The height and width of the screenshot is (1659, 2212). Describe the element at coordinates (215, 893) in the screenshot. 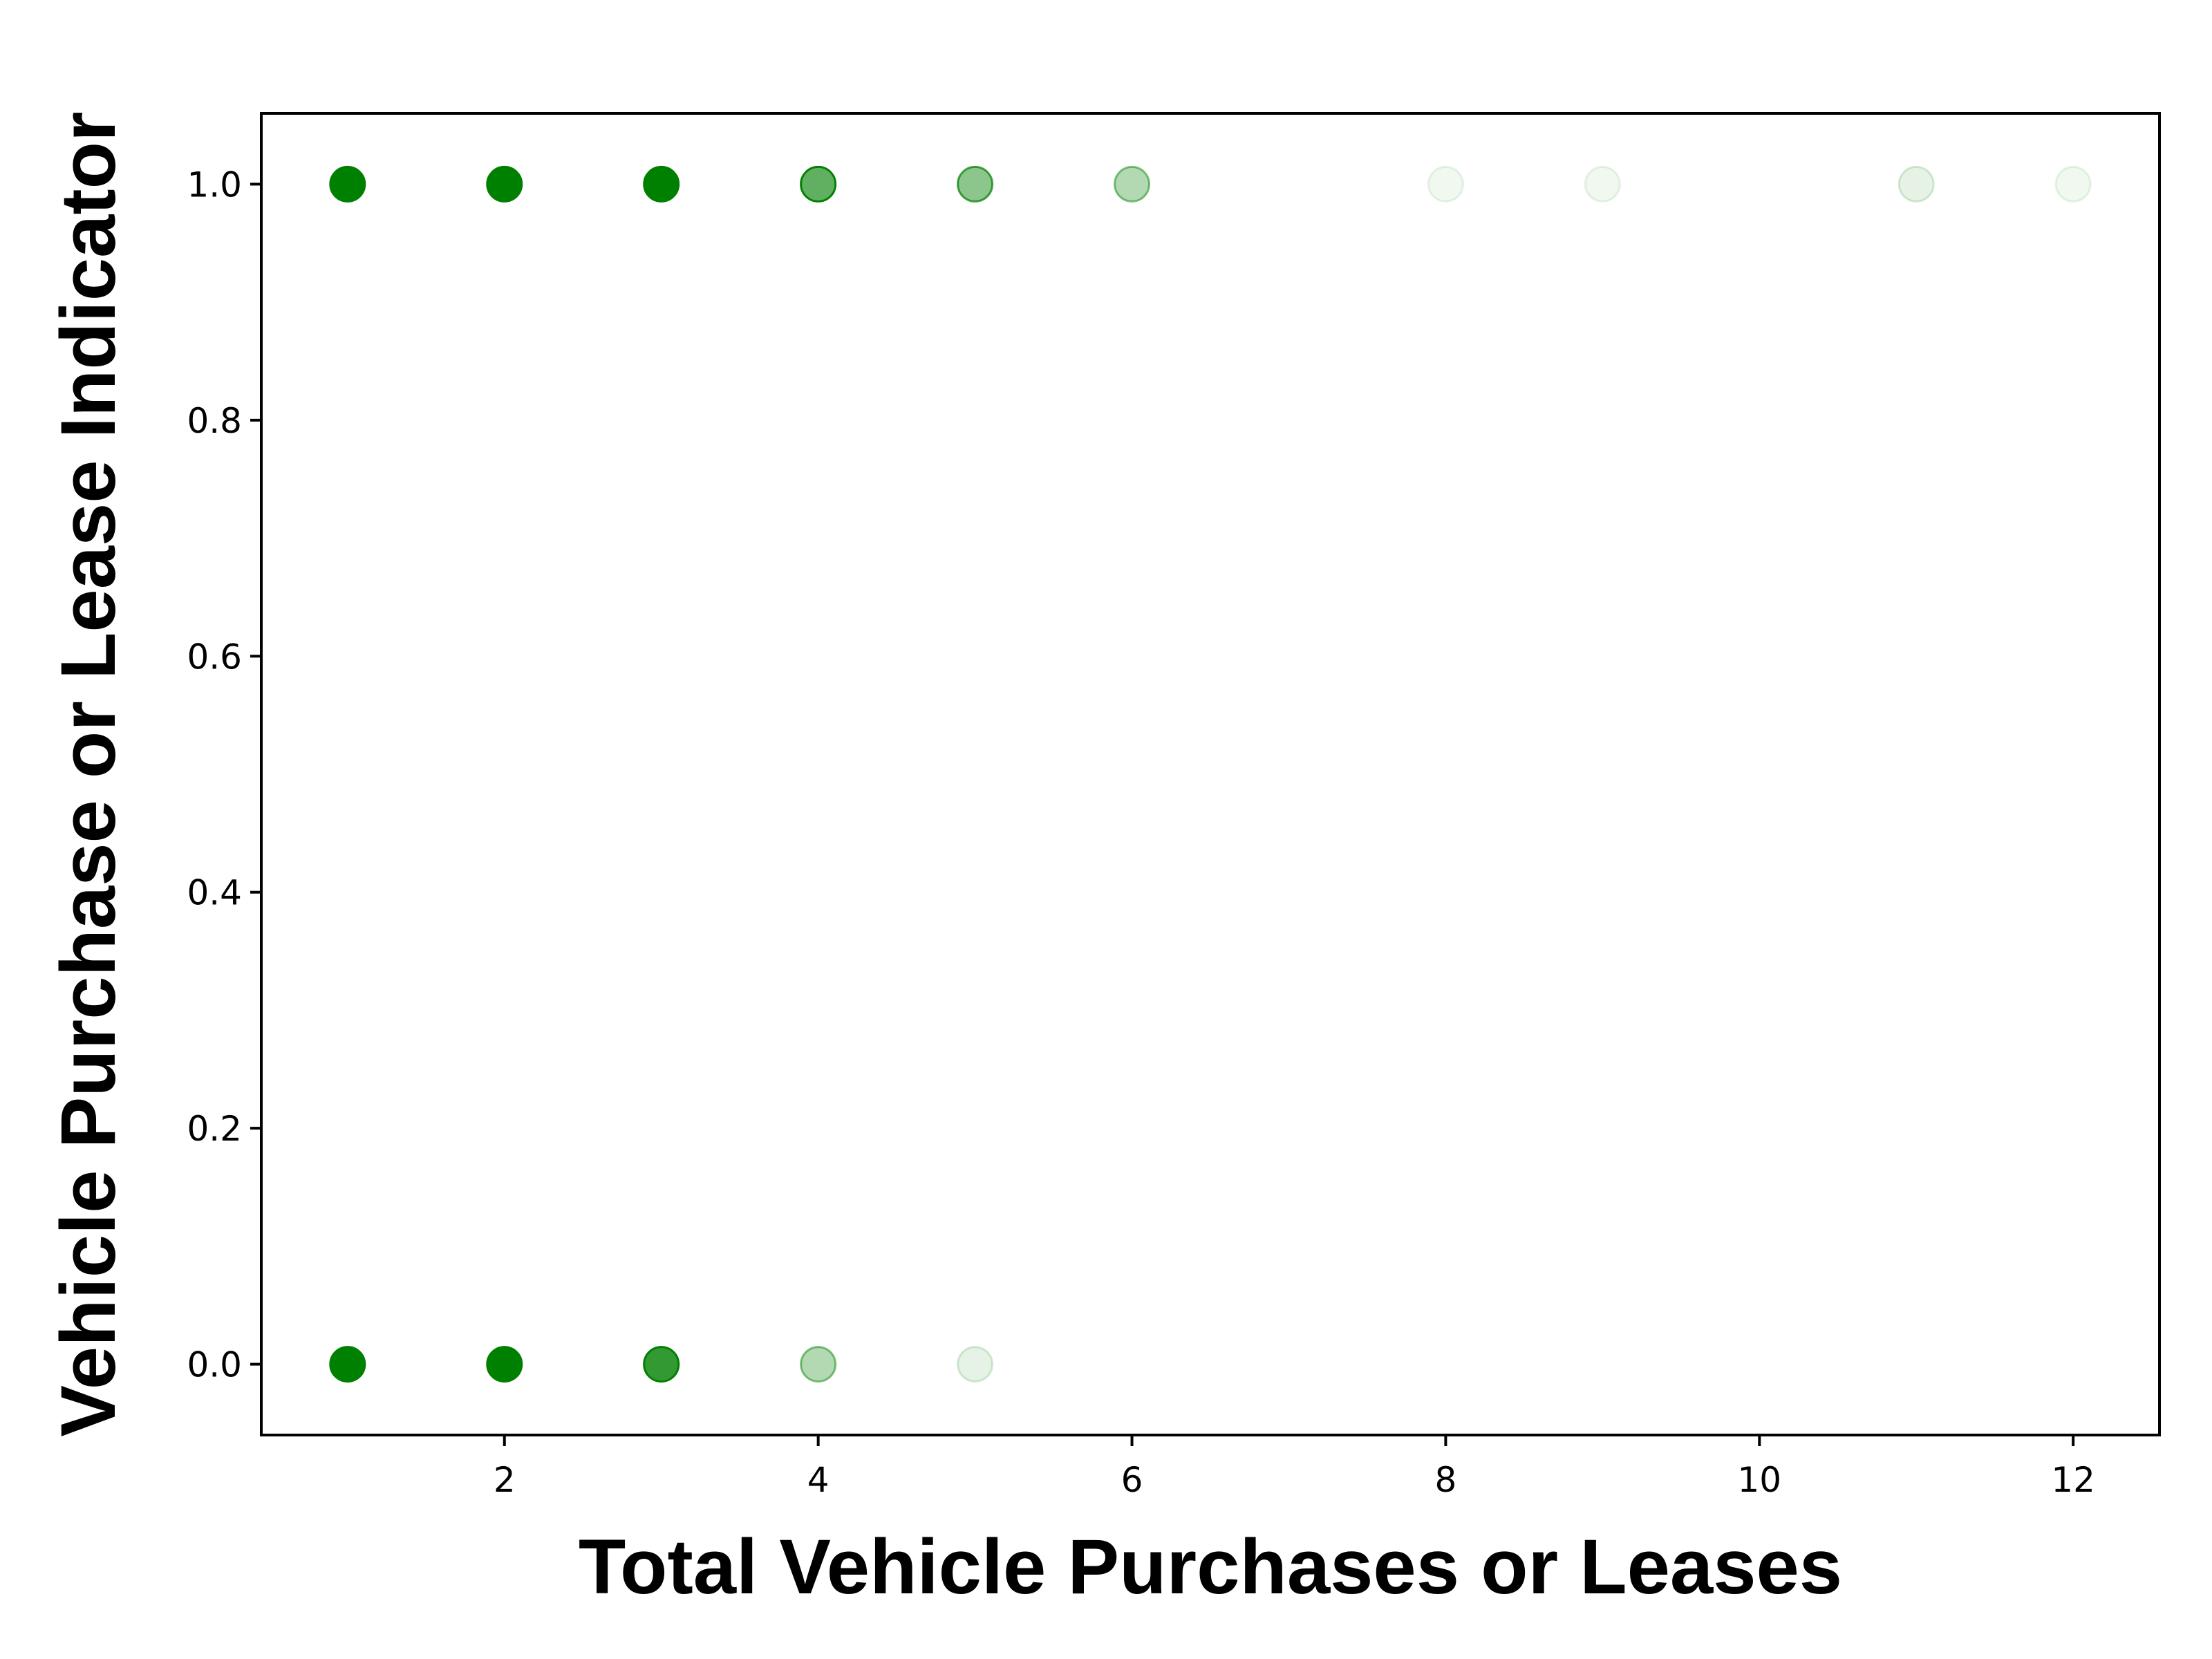

I see `y-tick-label: 0.4` at that location.